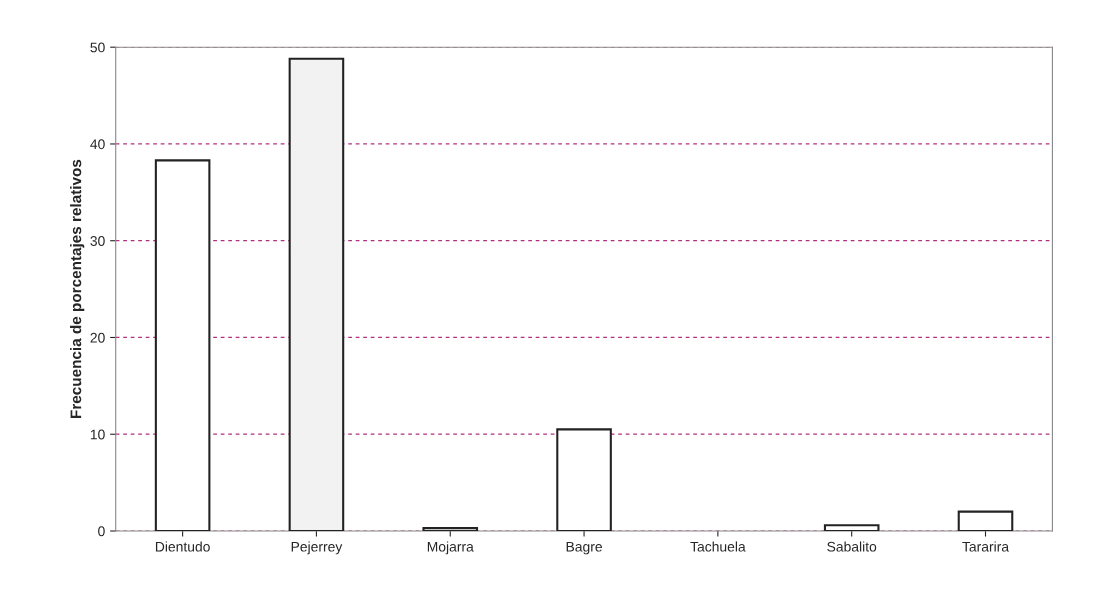 This screenshot has width=1102, height=590. What do you see at coordinates (97, 434) in the screenshot?
I see `y-tick-label: 10` at bounding box center [97, 434].